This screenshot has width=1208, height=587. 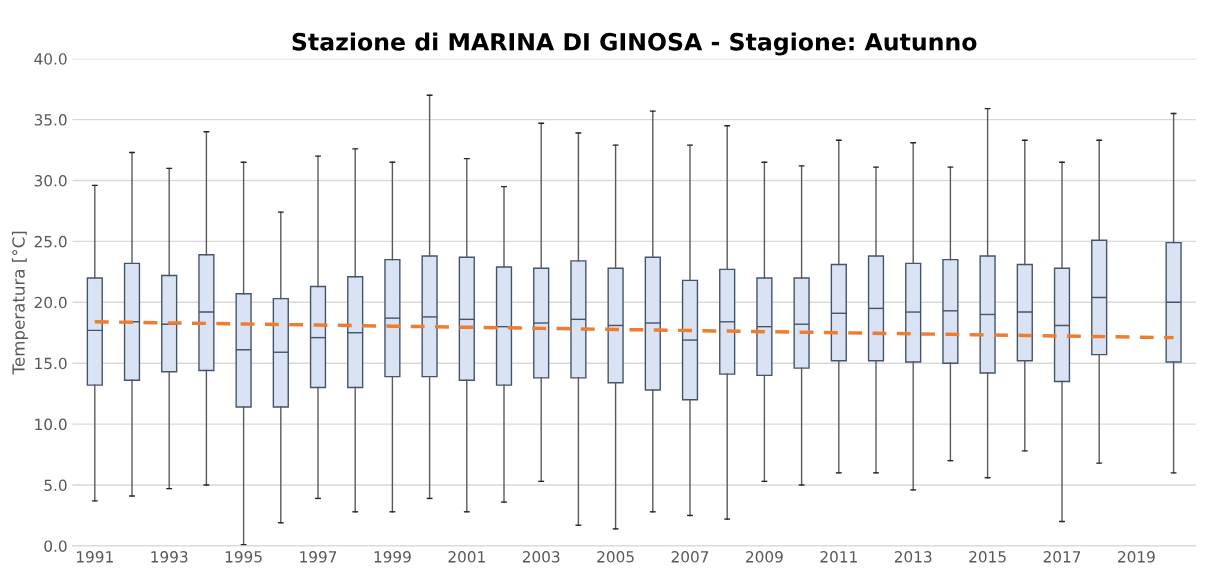 I want to click on y-tick-label: 15.0, so click(x=51, y=363).